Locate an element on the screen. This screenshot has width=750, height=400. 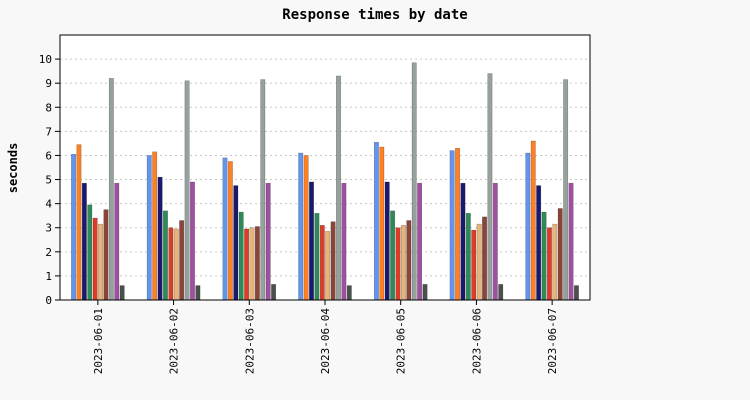
x-tick-label: 2023-06-03 is located at coordinates (249, 341).